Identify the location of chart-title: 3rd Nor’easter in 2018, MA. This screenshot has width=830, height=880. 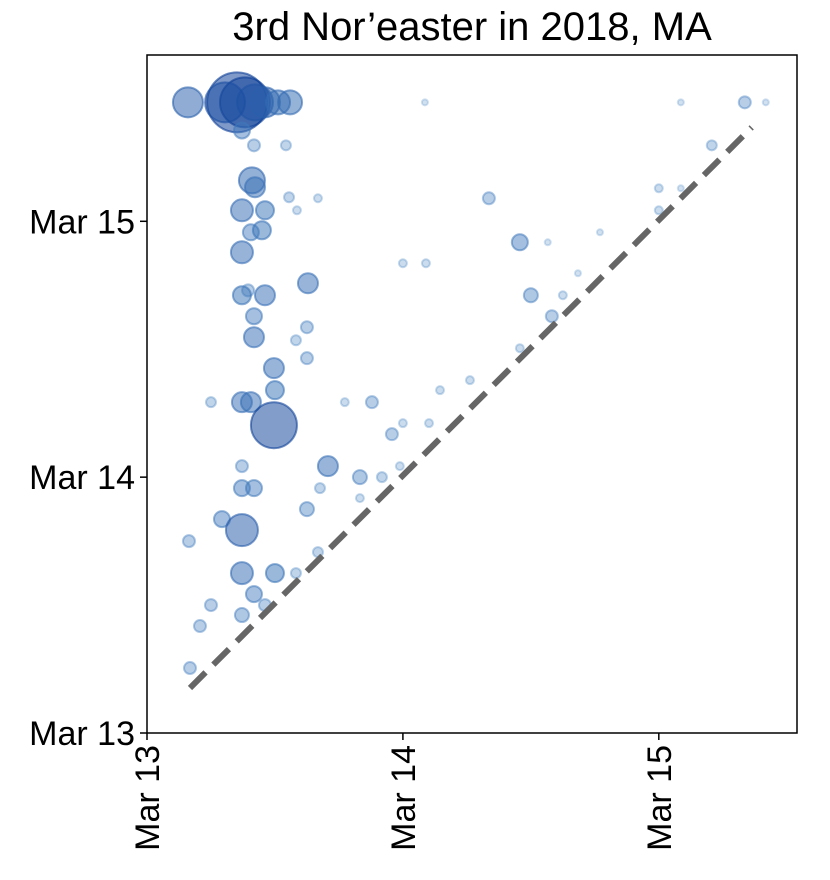
(472, 27).